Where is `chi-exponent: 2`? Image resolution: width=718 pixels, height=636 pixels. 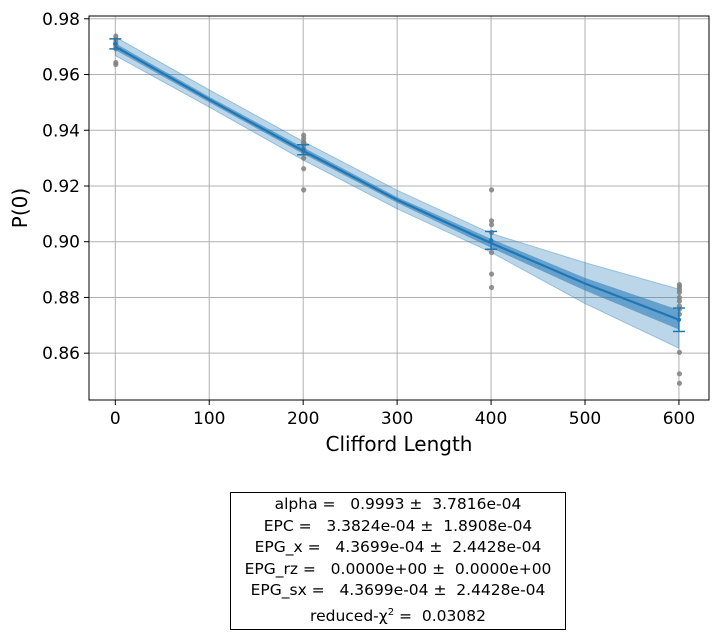 chi-exponent: 2 is located at coordinates (391, 612).